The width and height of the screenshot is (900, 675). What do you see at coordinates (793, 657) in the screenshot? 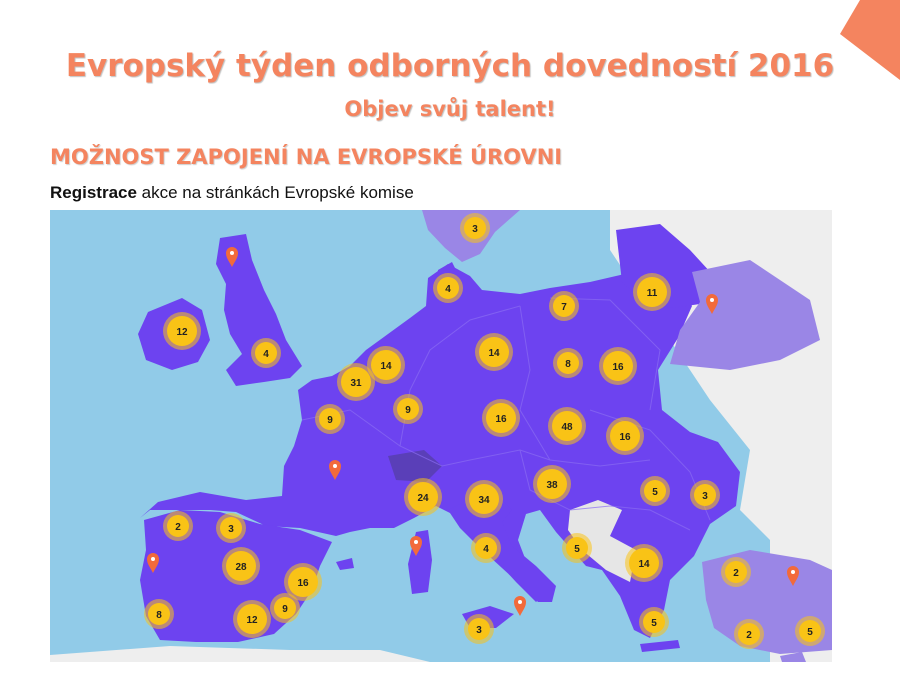
I see `land-cyprus` at bounding box center [793, 657].